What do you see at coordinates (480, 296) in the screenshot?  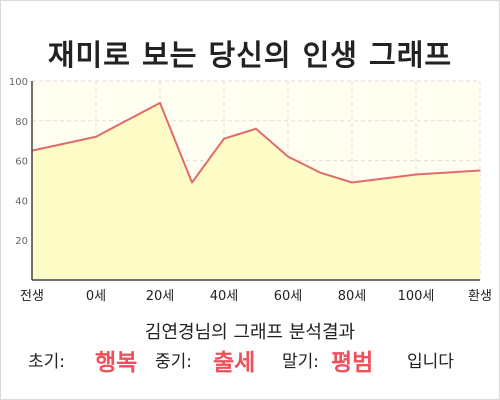 I see `x-tick-label: 환생` at bounding box center [480, 296].